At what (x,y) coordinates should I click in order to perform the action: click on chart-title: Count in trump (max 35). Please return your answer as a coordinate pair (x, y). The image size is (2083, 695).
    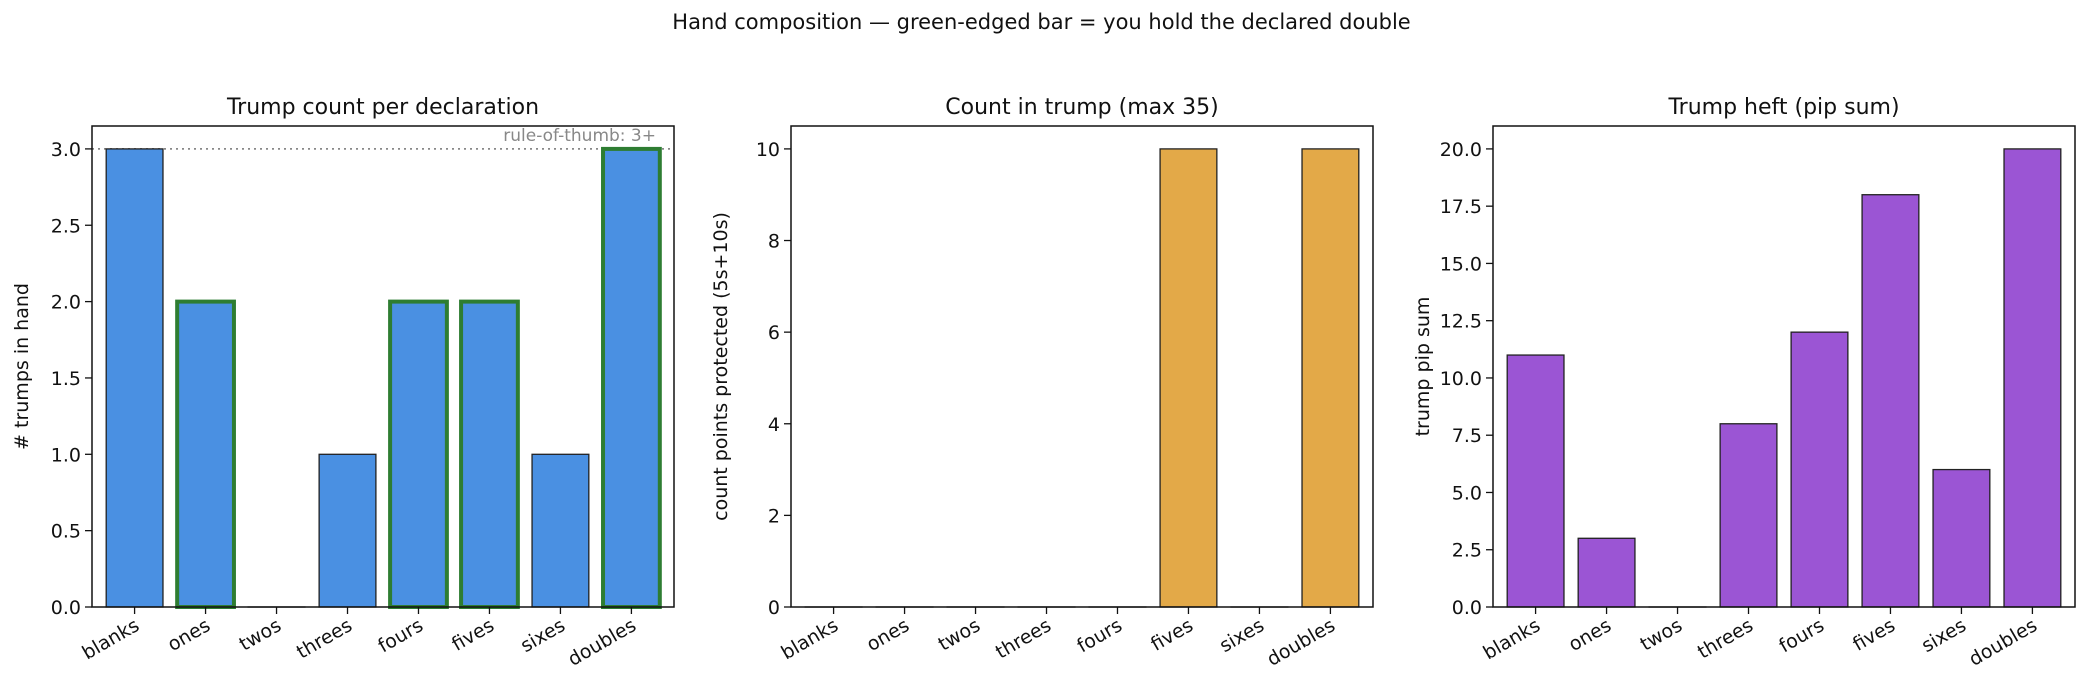
    Looking at the image, I should click on (1081, 107).